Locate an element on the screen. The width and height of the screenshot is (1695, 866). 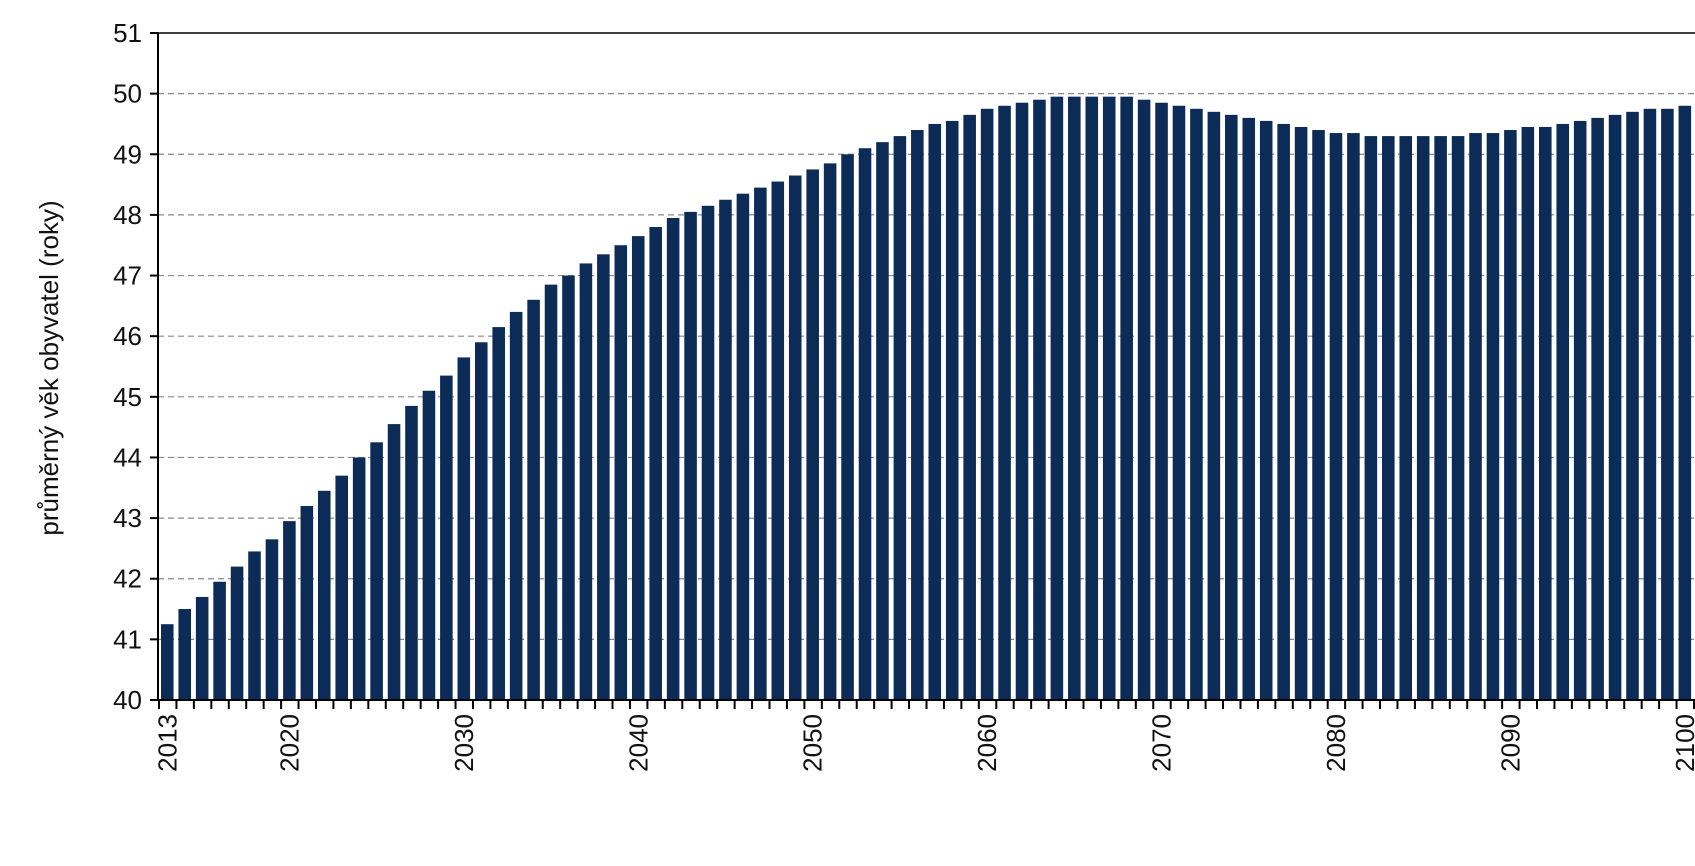
bar-2052 is located at coordinates (847, 427).